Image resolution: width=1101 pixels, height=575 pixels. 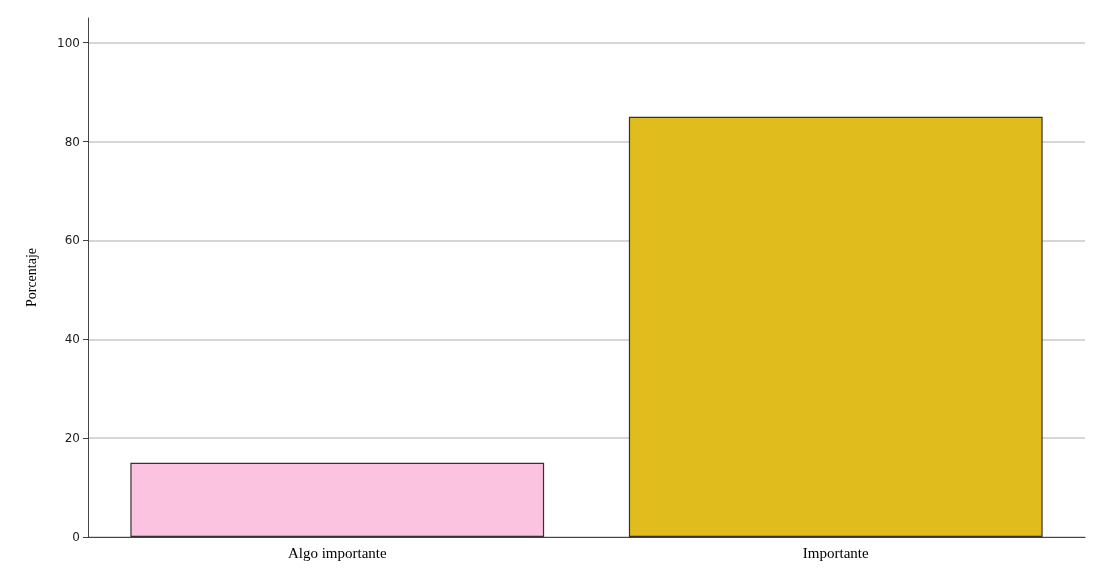 What do you see at coordinates (72, 240) in the screenshot?
I see `y-tick-label: 60` at bounding box center [72, 240].